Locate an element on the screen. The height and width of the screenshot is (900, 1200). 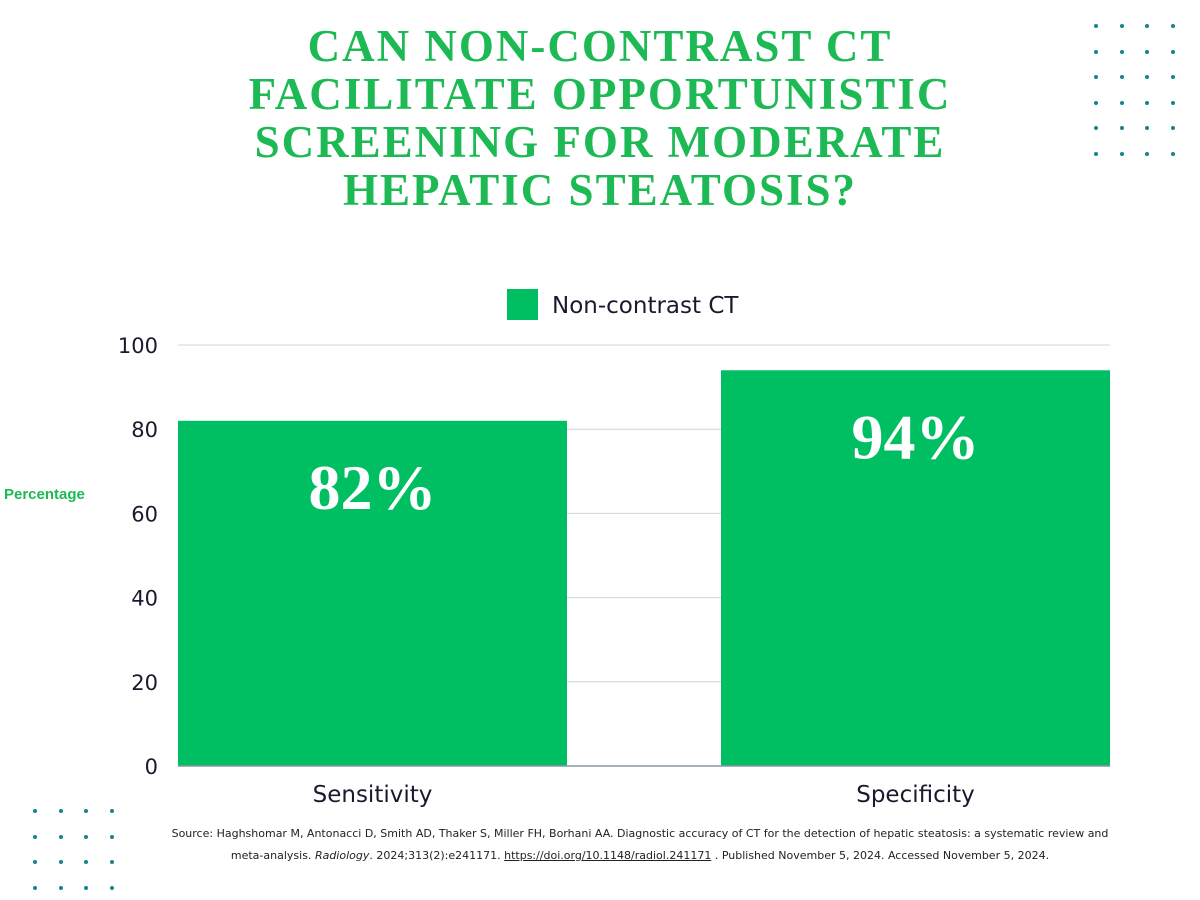
data-label: 94% is located at coordinates (916, 436).